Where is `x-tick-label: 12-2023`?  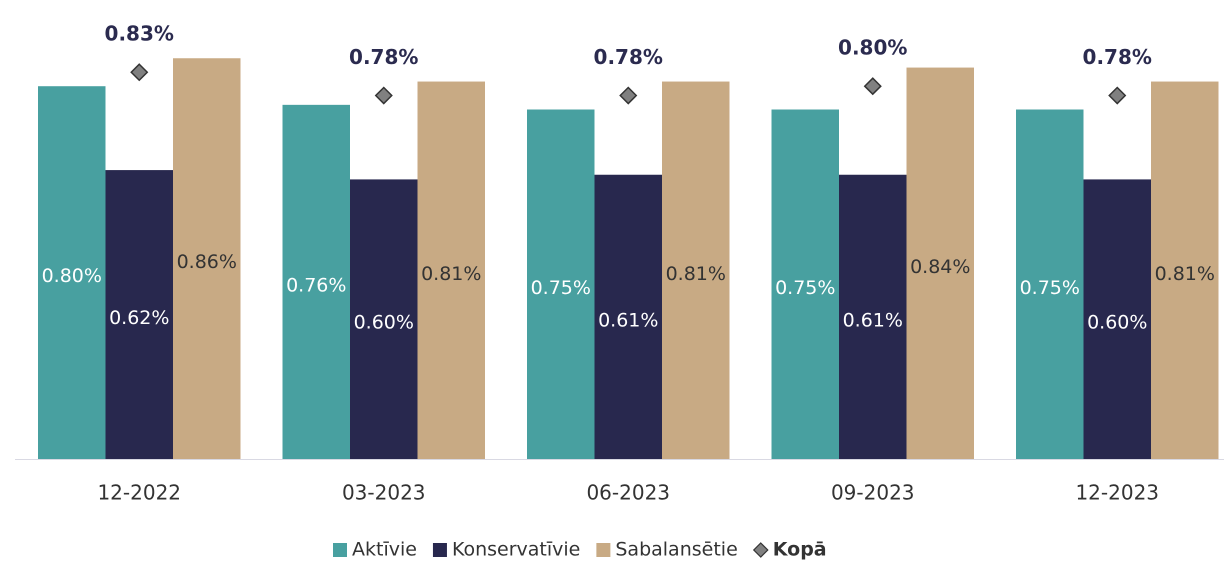
x-tick-label: 12-2023 is located at coordinates (1117, 493).